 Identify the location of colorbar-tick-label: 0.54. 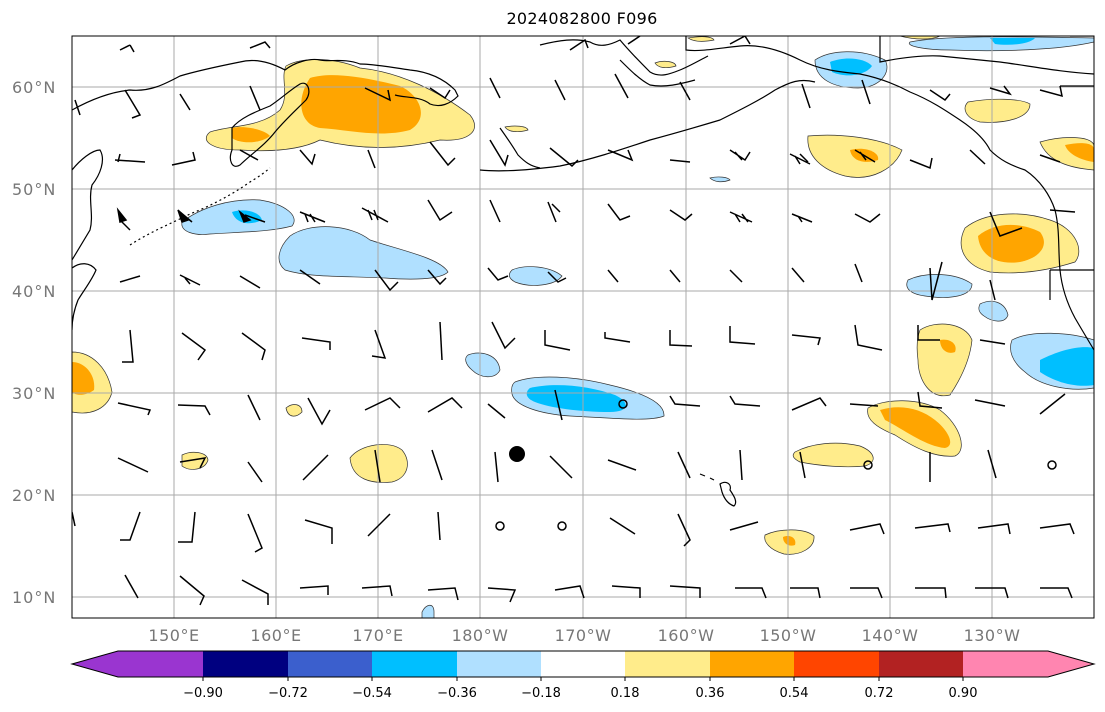
(794, 693).